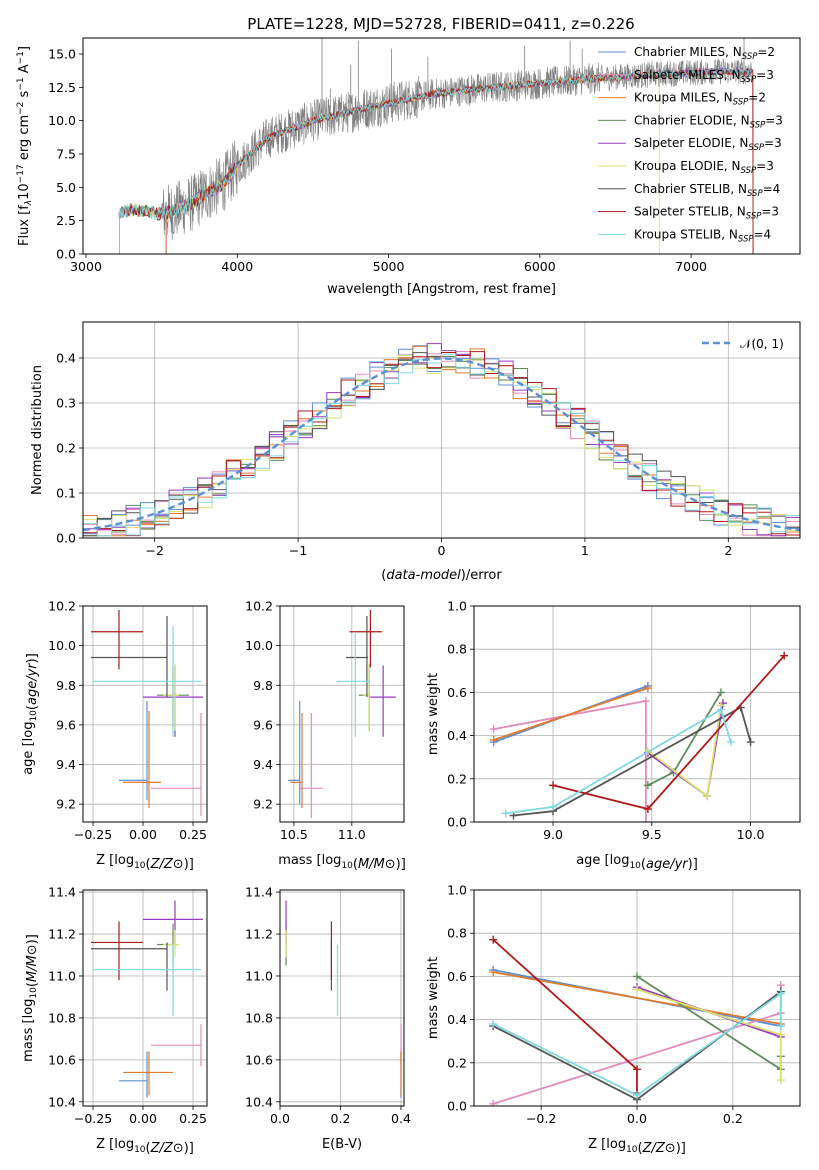  I want to click on x-tick-label: 6000, so click(540, 266).